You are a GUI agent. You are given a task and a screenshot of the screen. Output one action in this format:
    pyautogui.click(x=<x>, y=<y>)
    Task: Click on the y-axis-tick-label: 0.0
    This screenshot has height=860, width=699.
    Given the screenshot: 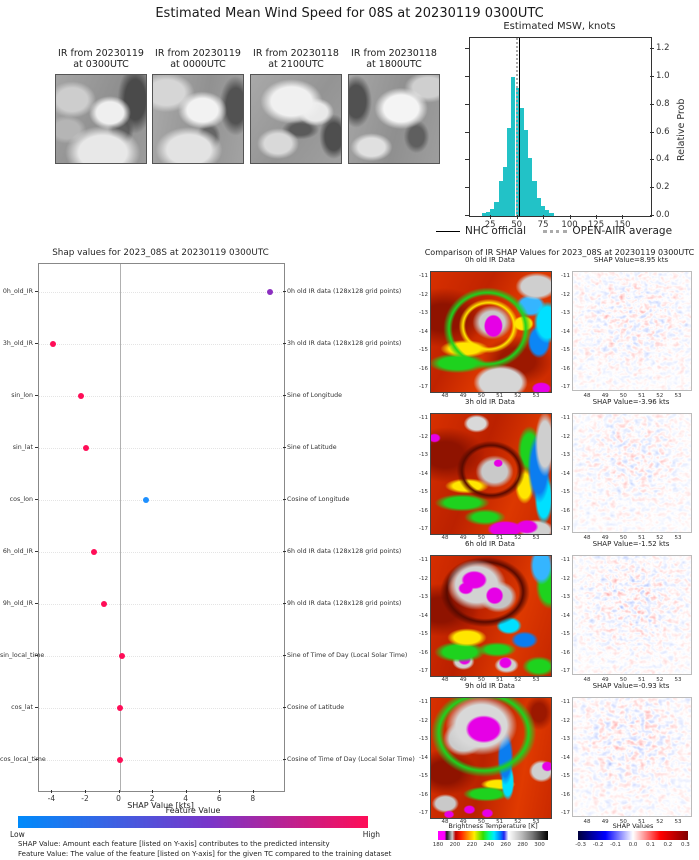 What is the action you would take?
    pyautogui.click(x=663, y=215)
    